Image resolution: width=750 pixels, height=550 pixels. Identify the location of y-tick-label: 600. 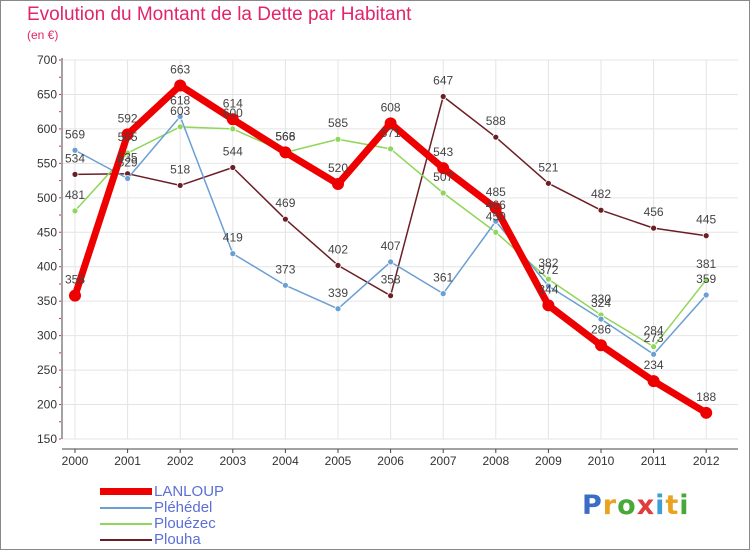
(47, 129).